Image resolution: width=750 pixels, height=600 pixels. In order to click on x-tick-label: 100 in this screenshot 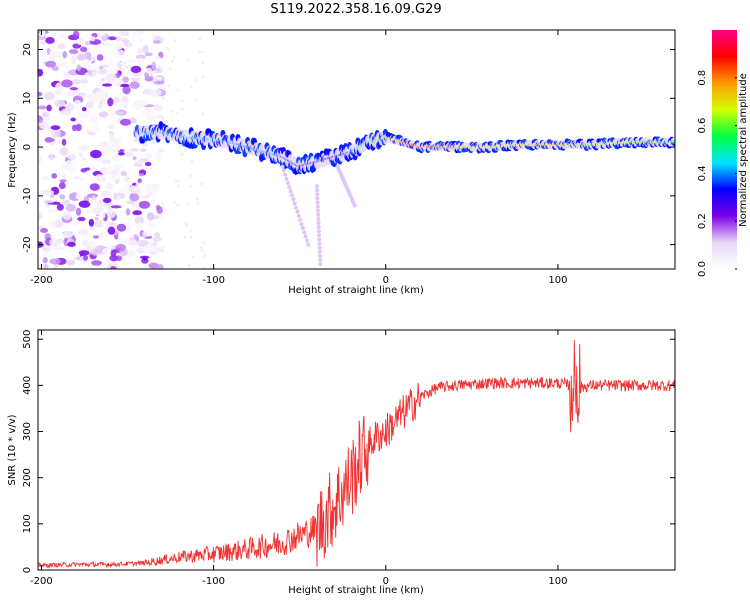, I will do `click(557, 581)`.